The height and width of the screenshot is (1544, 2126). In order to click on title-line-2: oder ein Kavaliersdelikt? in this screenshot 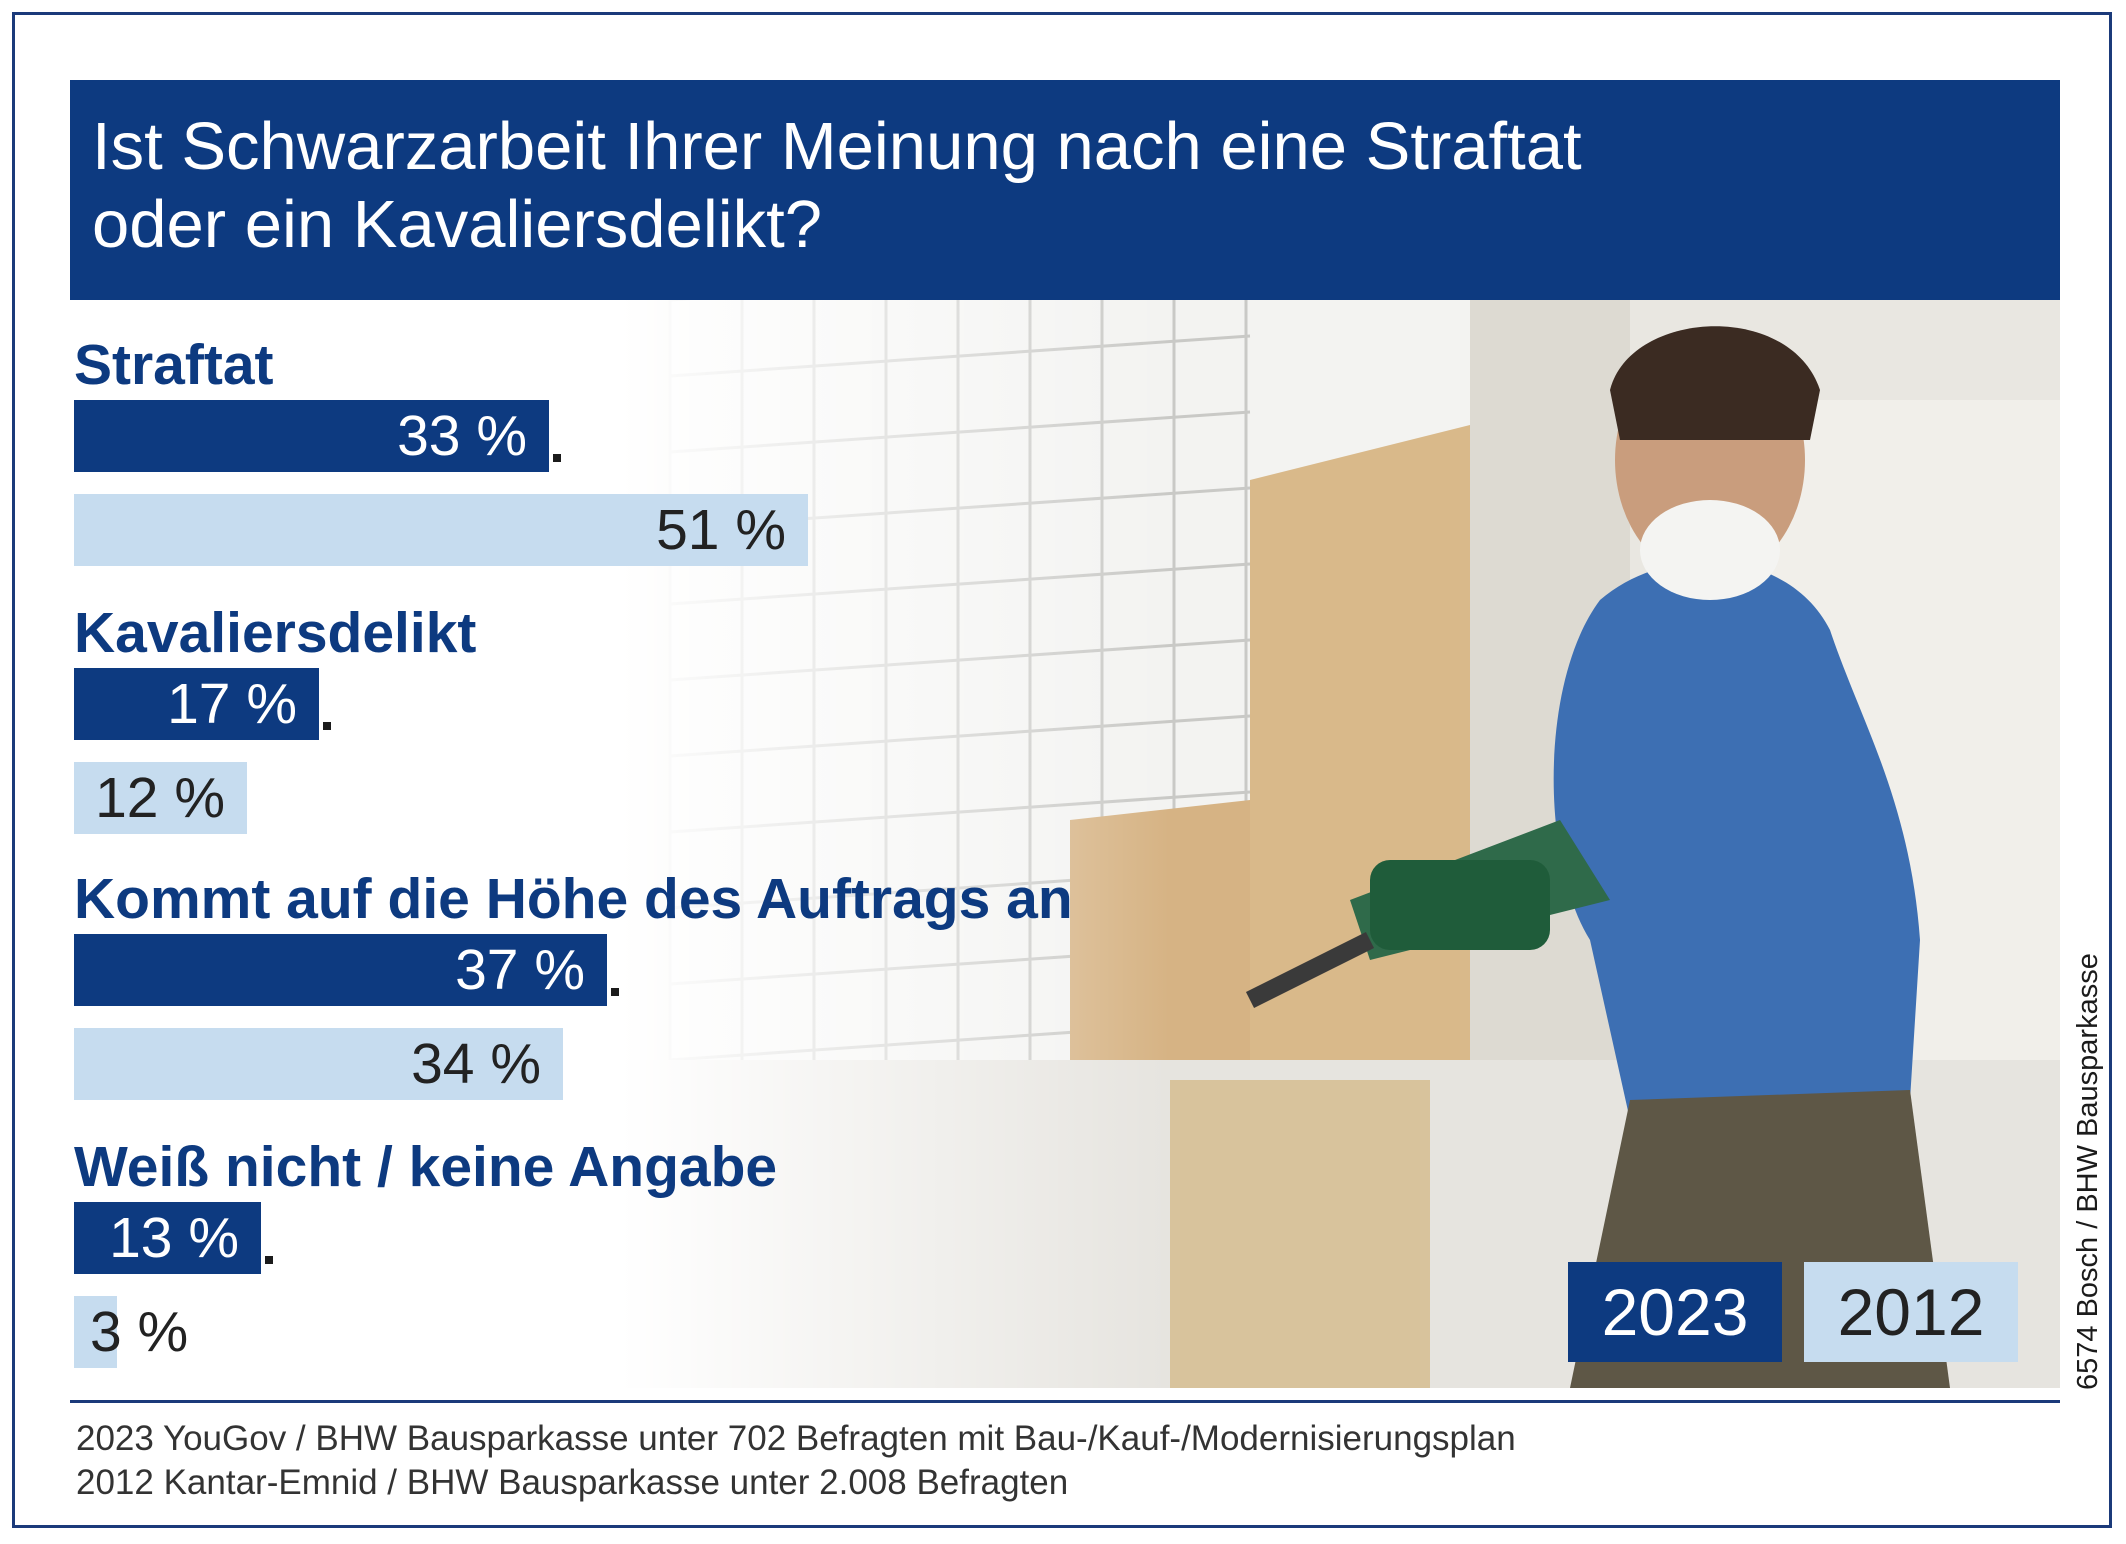, I will do `click(457, 224)`.